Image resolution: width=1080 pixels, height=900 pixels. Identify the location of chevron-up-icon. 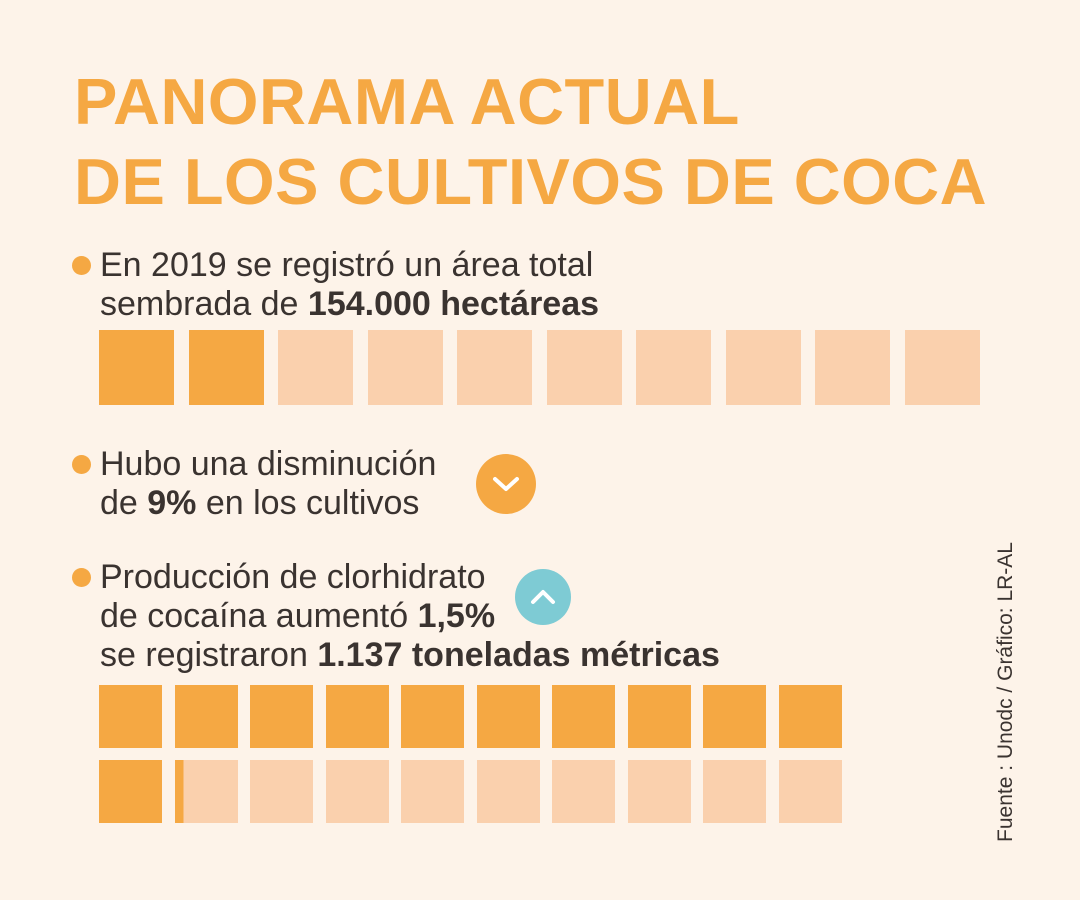
(543, 597).